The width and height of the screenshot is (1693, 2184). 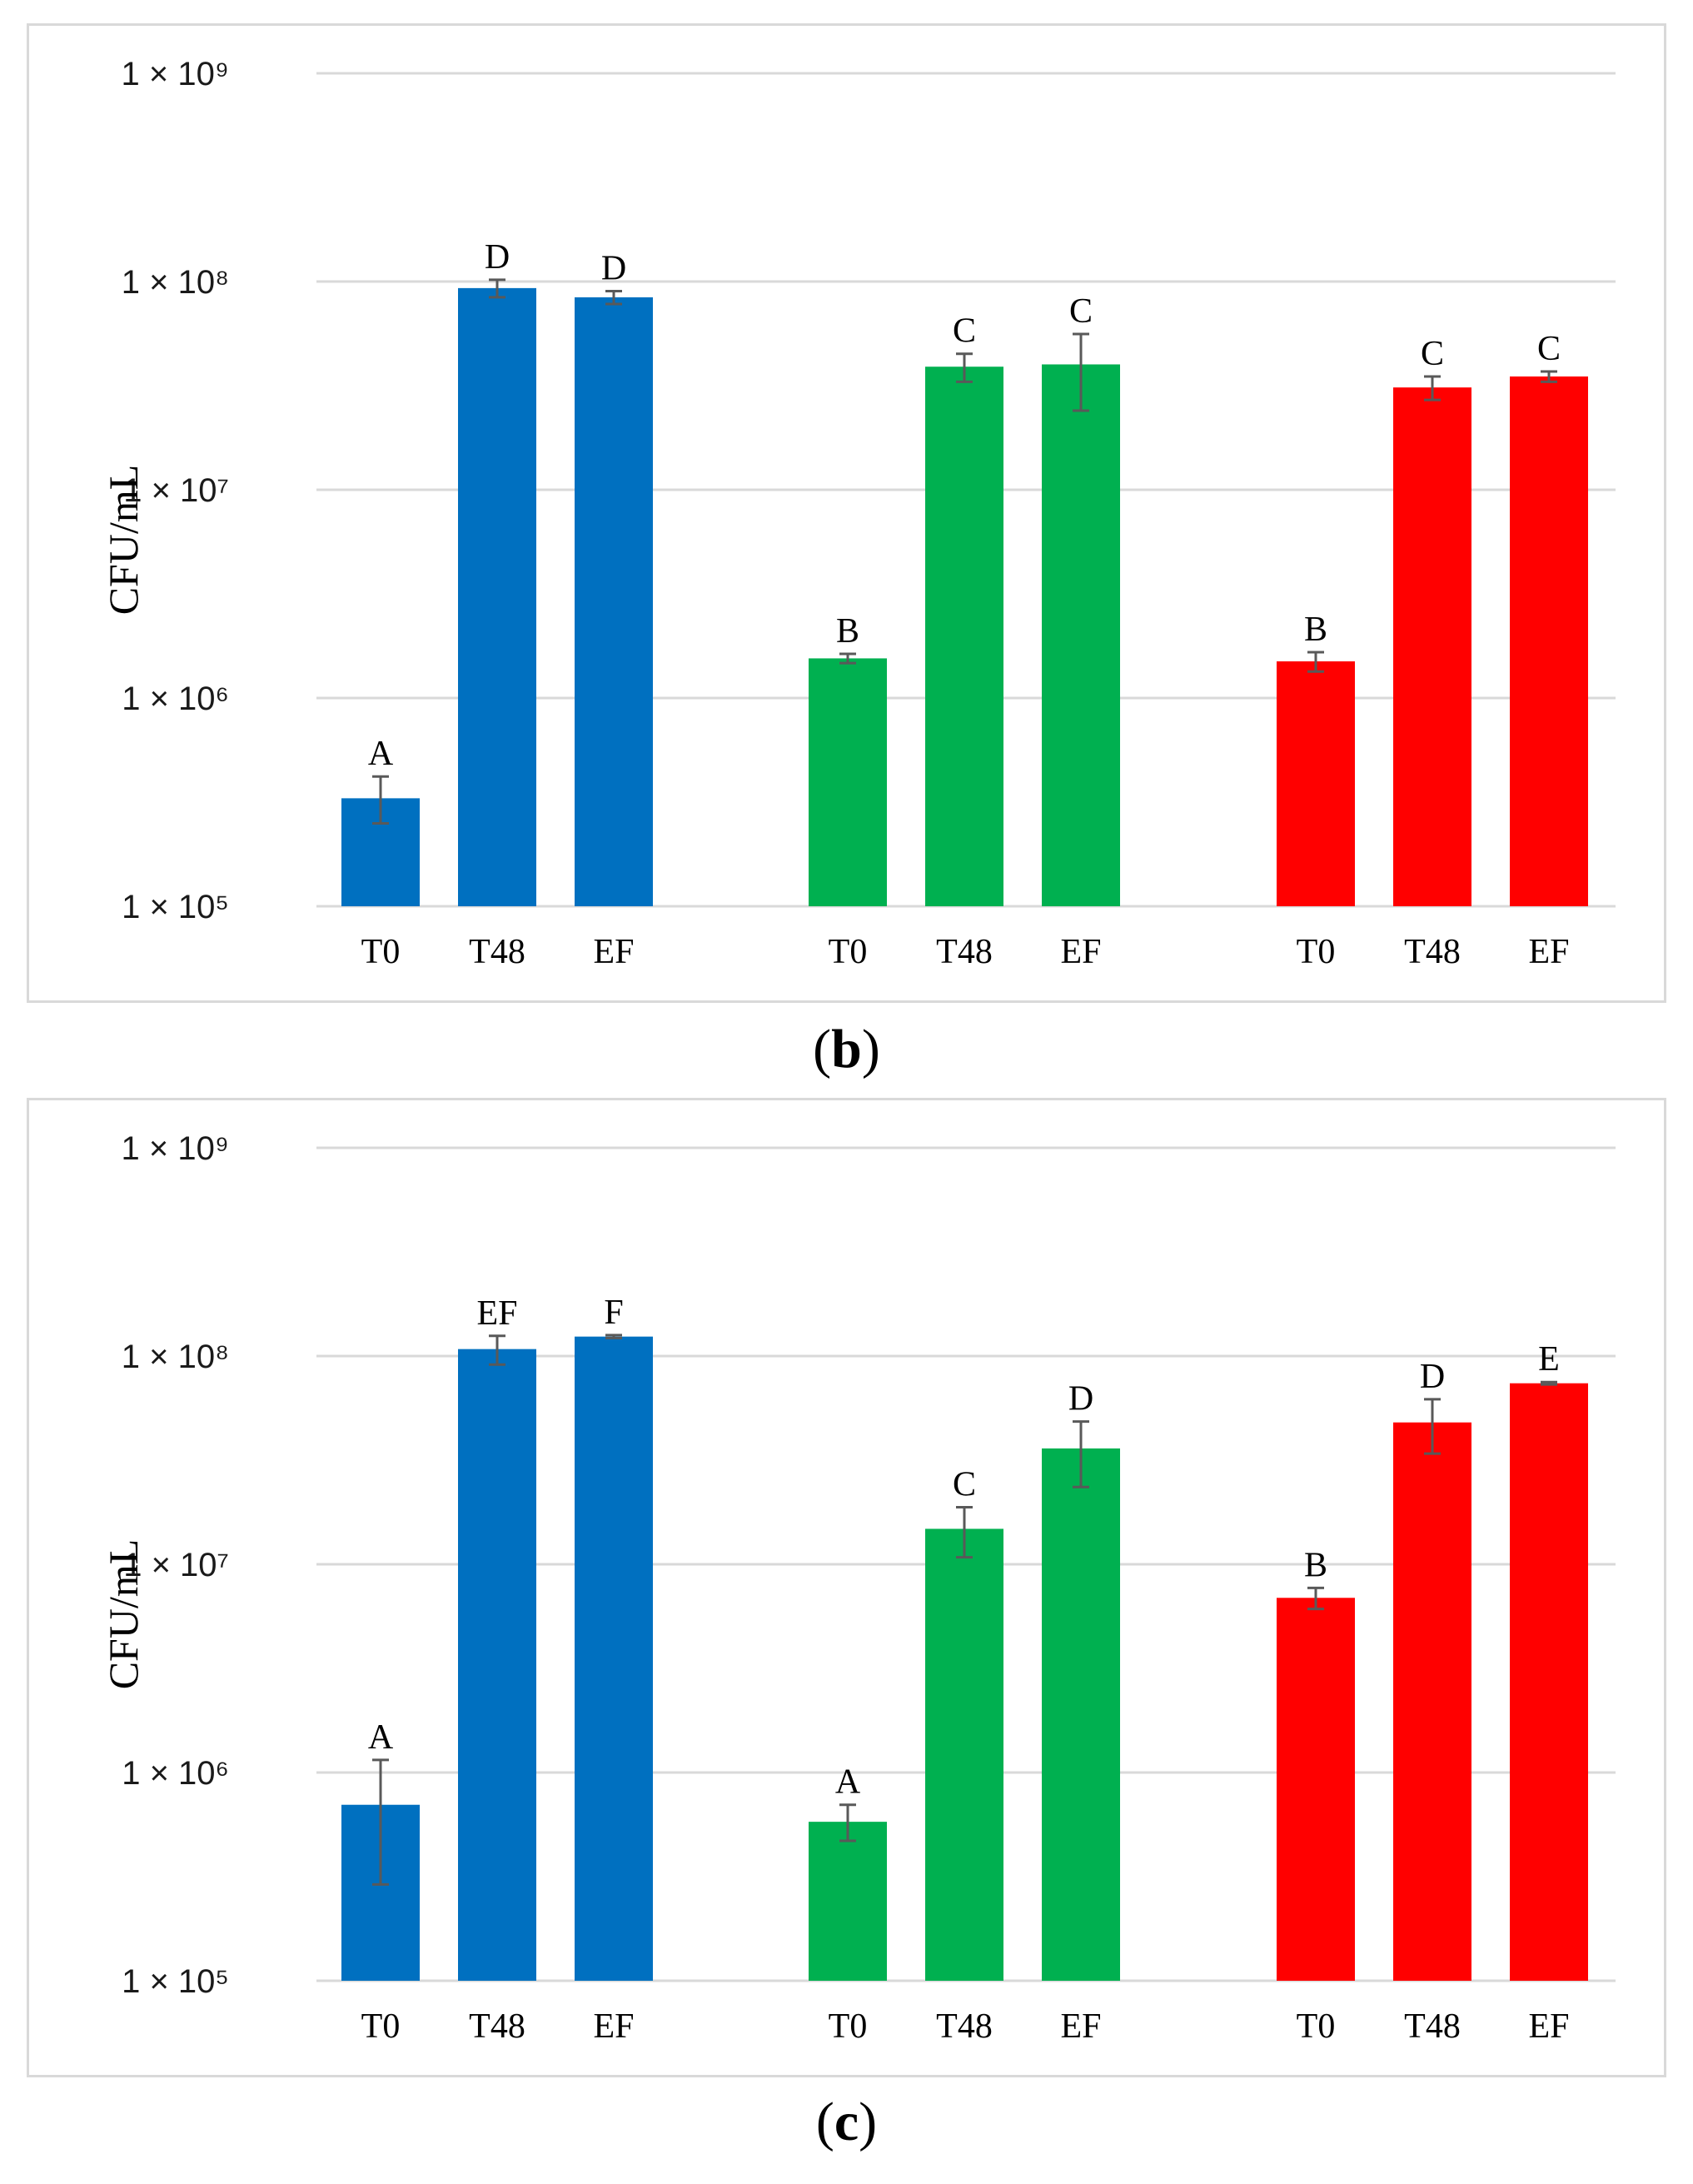 What do you see at coordinates (846, 1049) in the screenshot?
I see `panel-caption-b: (b)` at bounding box center [846, 1049].